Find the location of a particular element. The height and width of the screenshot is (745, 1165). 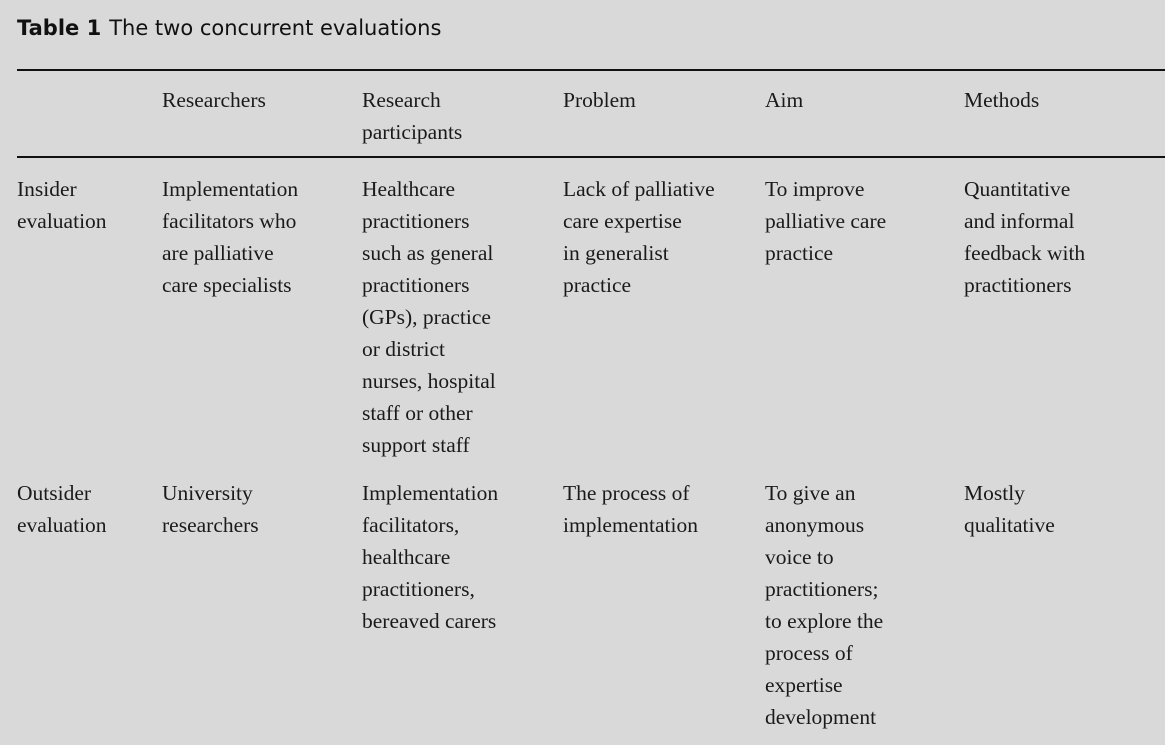

row-label: Insider evaluation is located at coordinates (62, 205).